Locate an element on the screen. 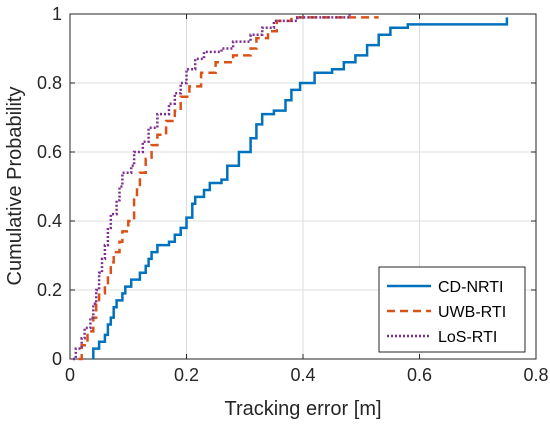 The width and height of the screenshot is (550, 432). x-tick-label: 0.8 is located at coordinates (535, 375).